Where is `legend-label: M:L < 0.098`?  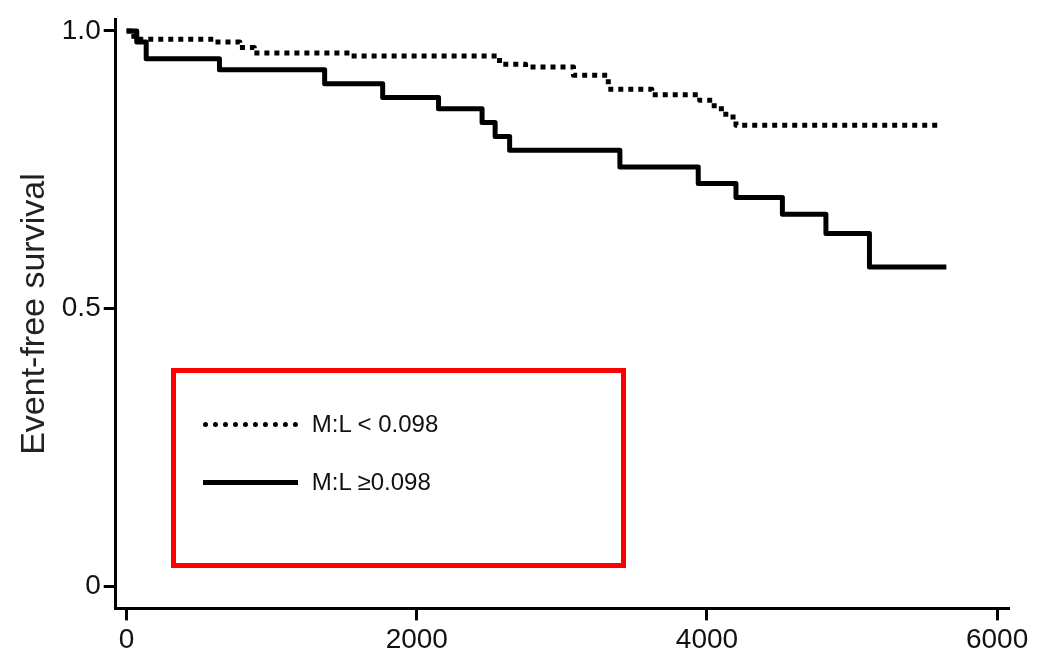
legend-label: M:L < 0.098 is located at coordinates (375, 424).